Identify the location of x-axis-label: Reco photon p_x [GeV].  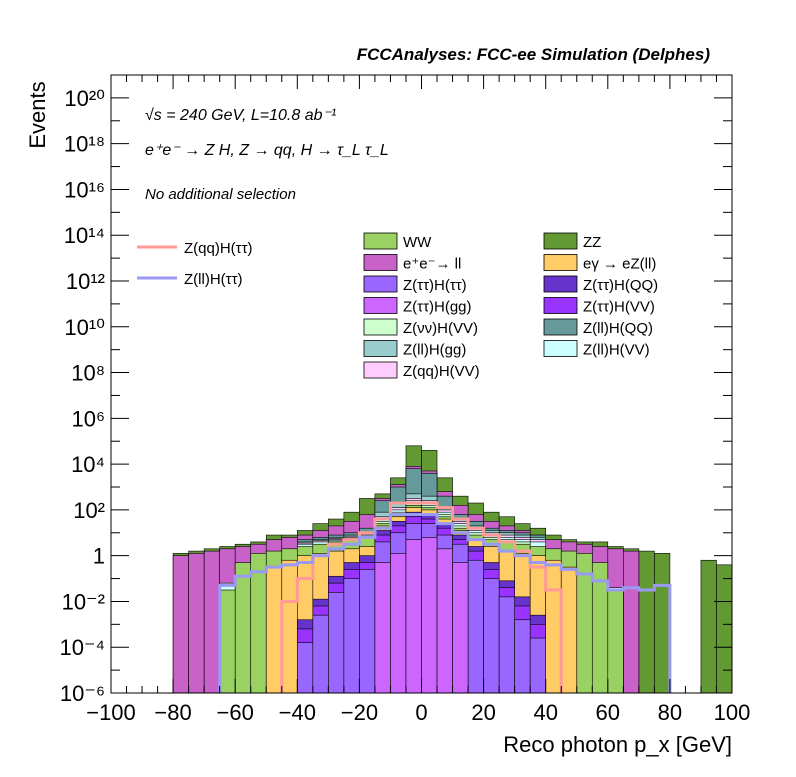
(617, 744).